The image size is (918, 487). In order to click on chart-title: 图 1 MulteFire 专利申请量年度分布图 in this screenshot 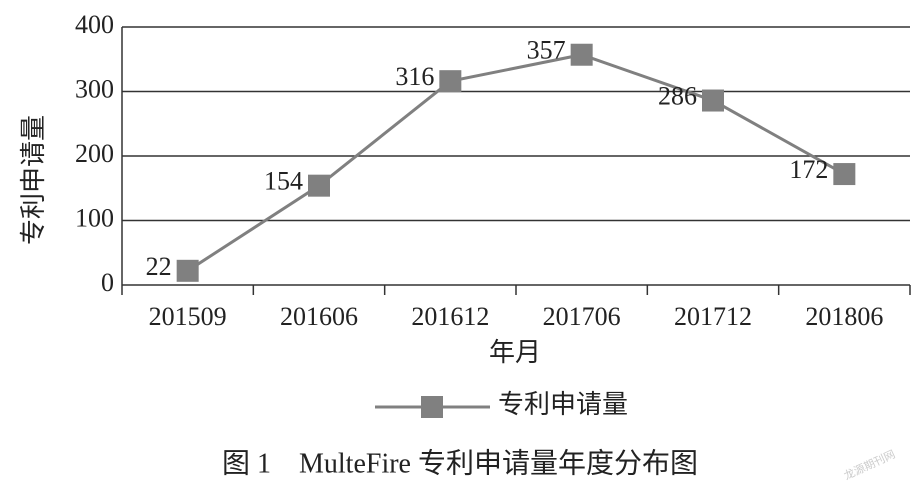, I will do `click(460, 463)`.